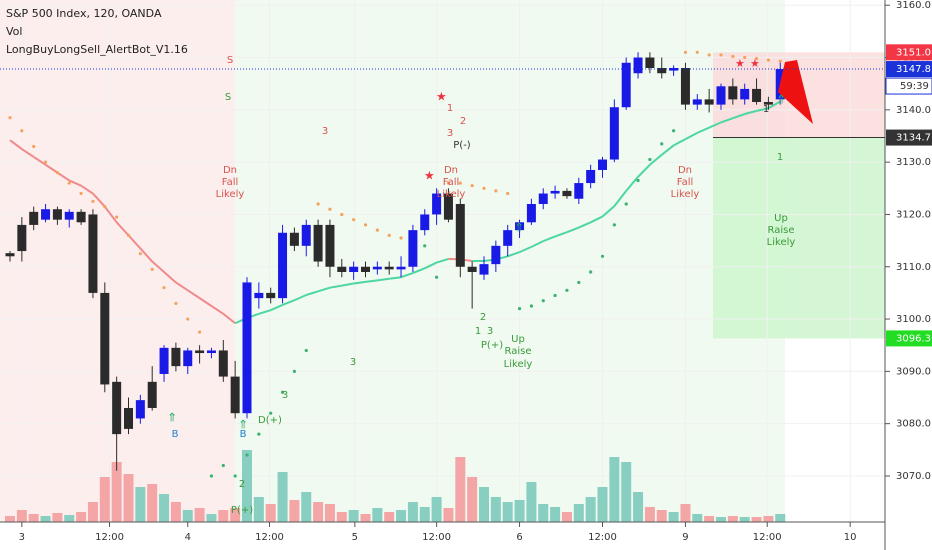 Image resolution: width=932 pixels, height=550 pixels. Describe the element at coordinates (429, 176) in the screenshot. I see `star: ★` at that location.